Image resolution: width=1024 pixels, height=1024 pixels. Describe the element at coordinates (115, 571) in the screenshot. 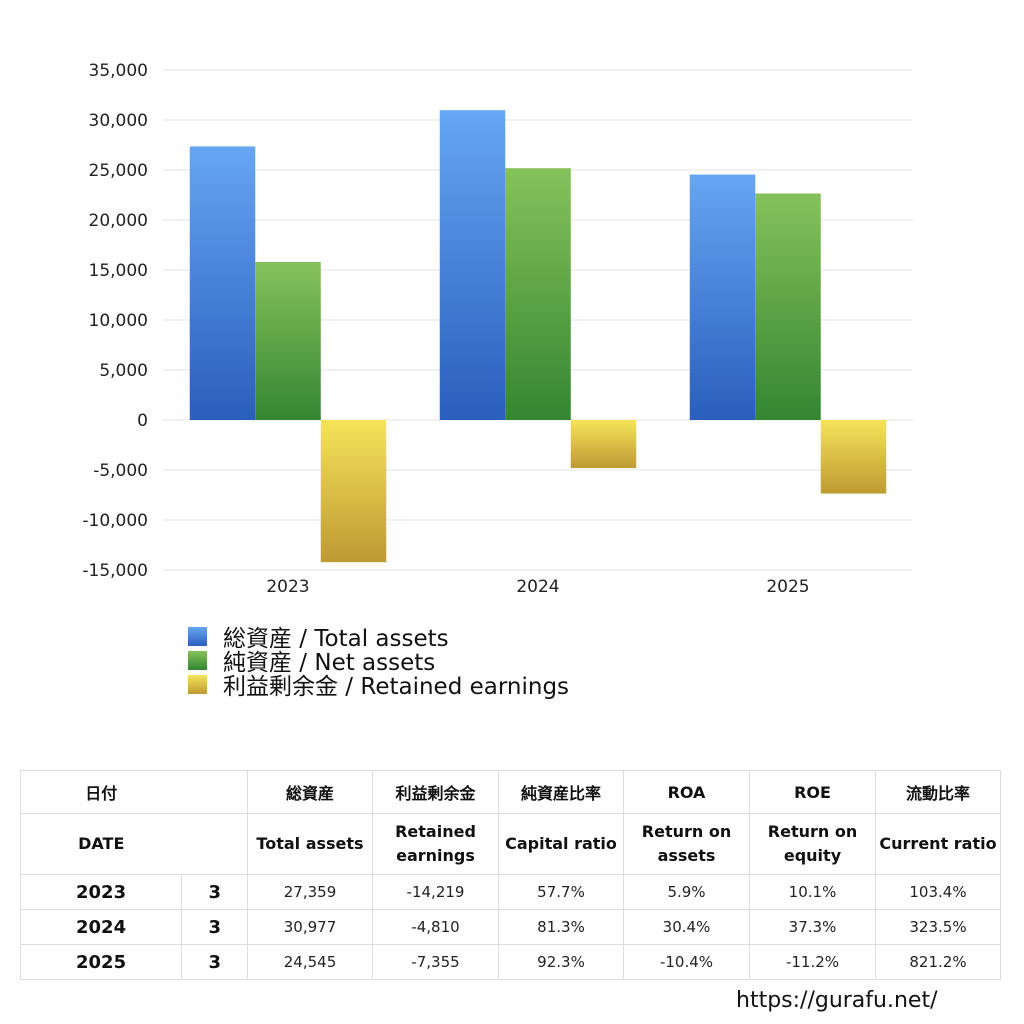

I see `y-tick-label: -15,000` at that location.